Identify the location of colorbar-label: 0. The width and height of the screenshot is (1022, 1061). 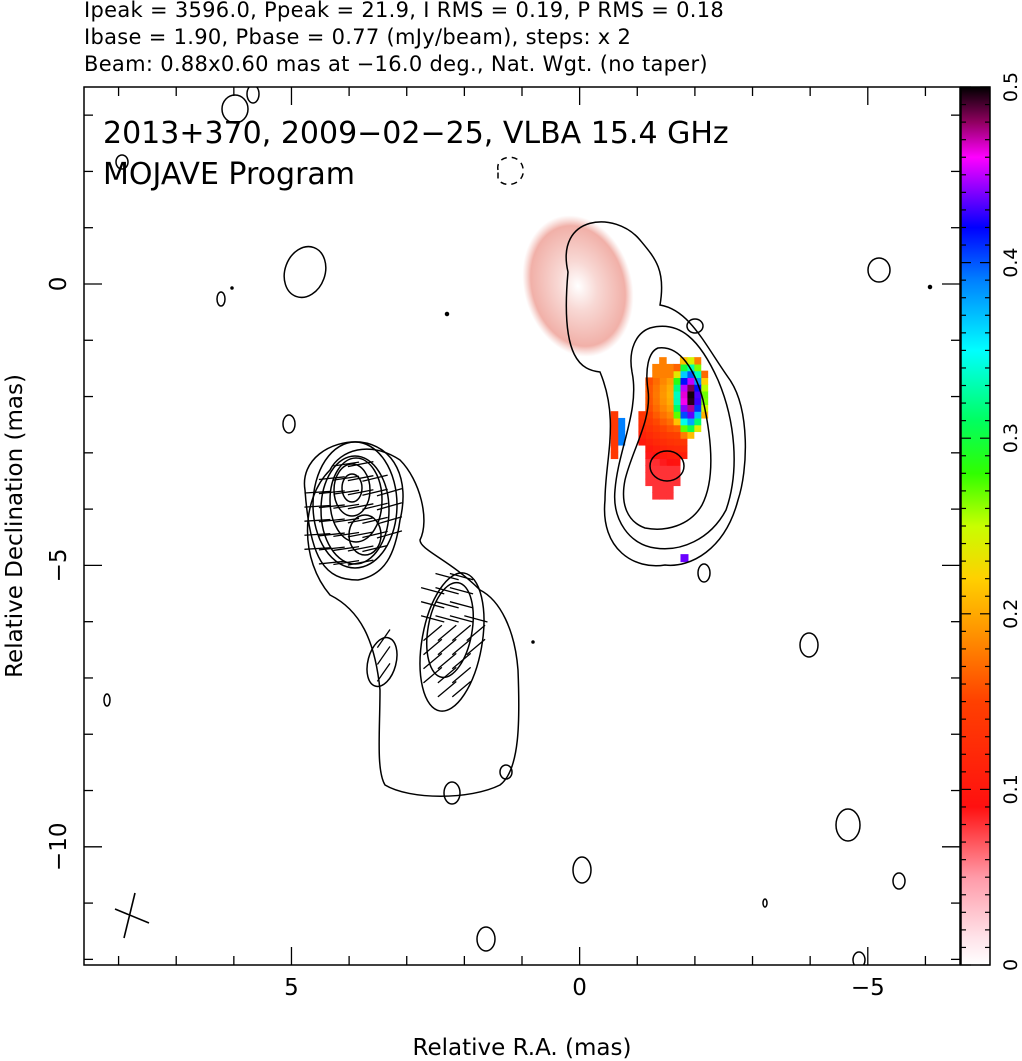
(1011, 965).